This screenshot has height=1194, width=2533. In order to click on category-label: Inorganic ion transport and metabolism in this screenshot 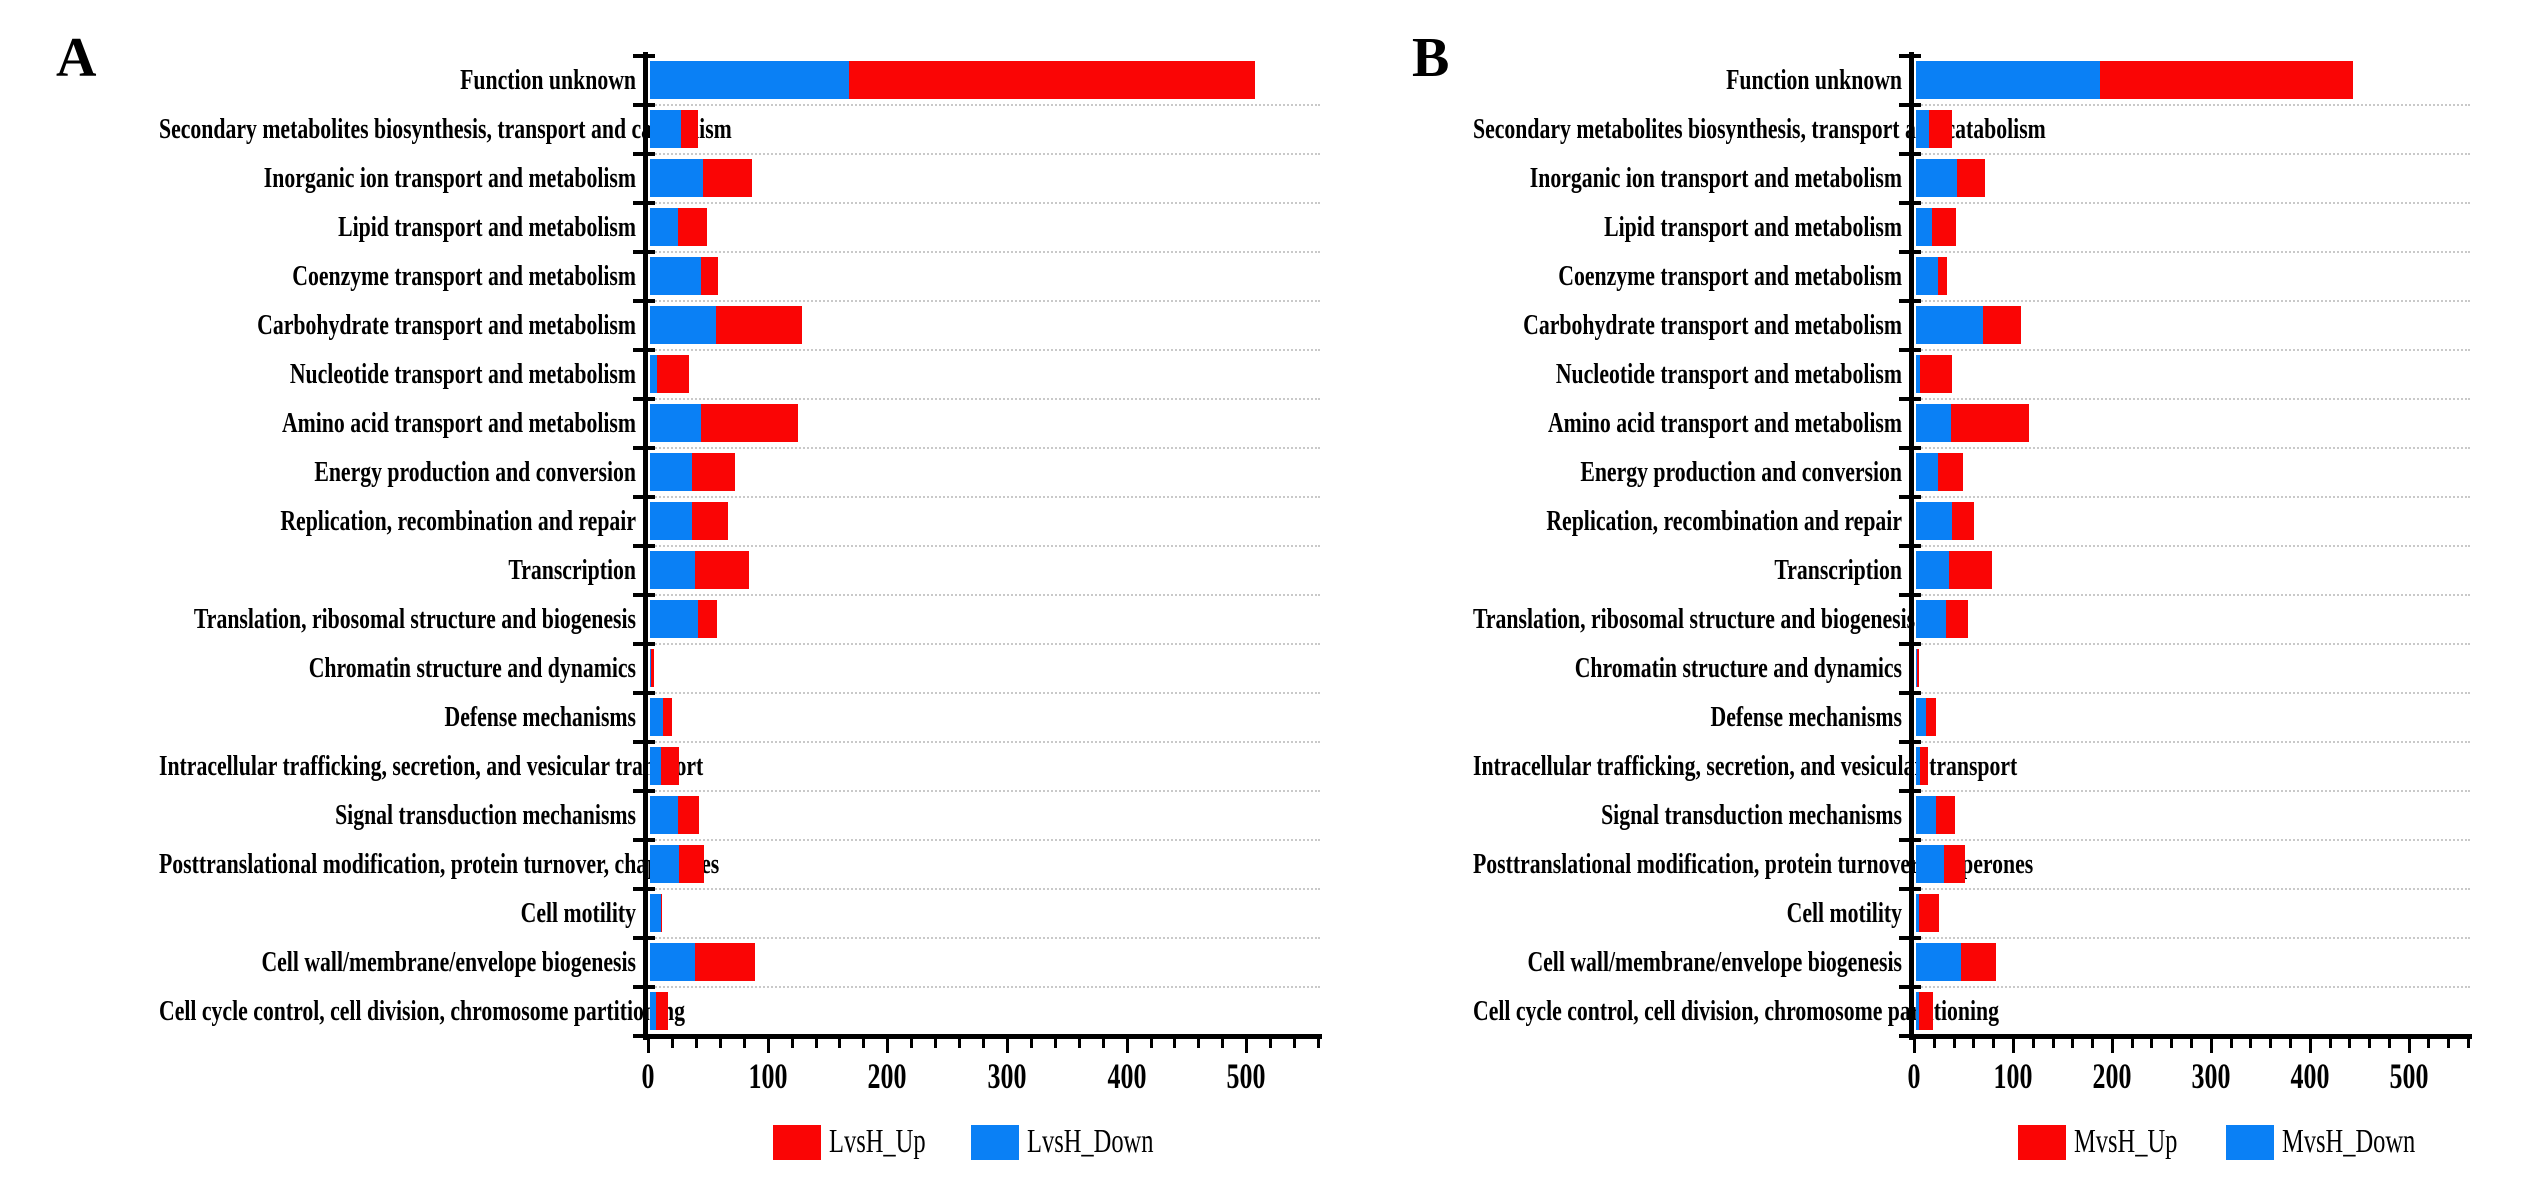, I will do `click(449, 178)`.